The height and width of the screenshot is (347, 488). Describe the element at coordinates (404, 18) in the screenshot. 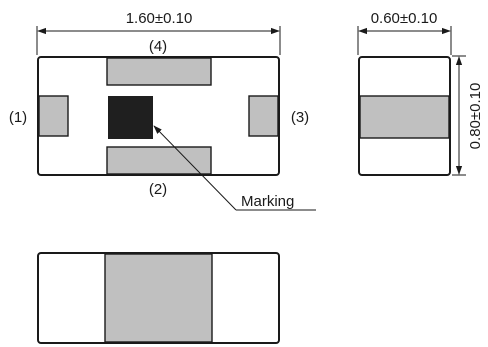

I see `width-dimension-label: 0.60±0.10` at that location.